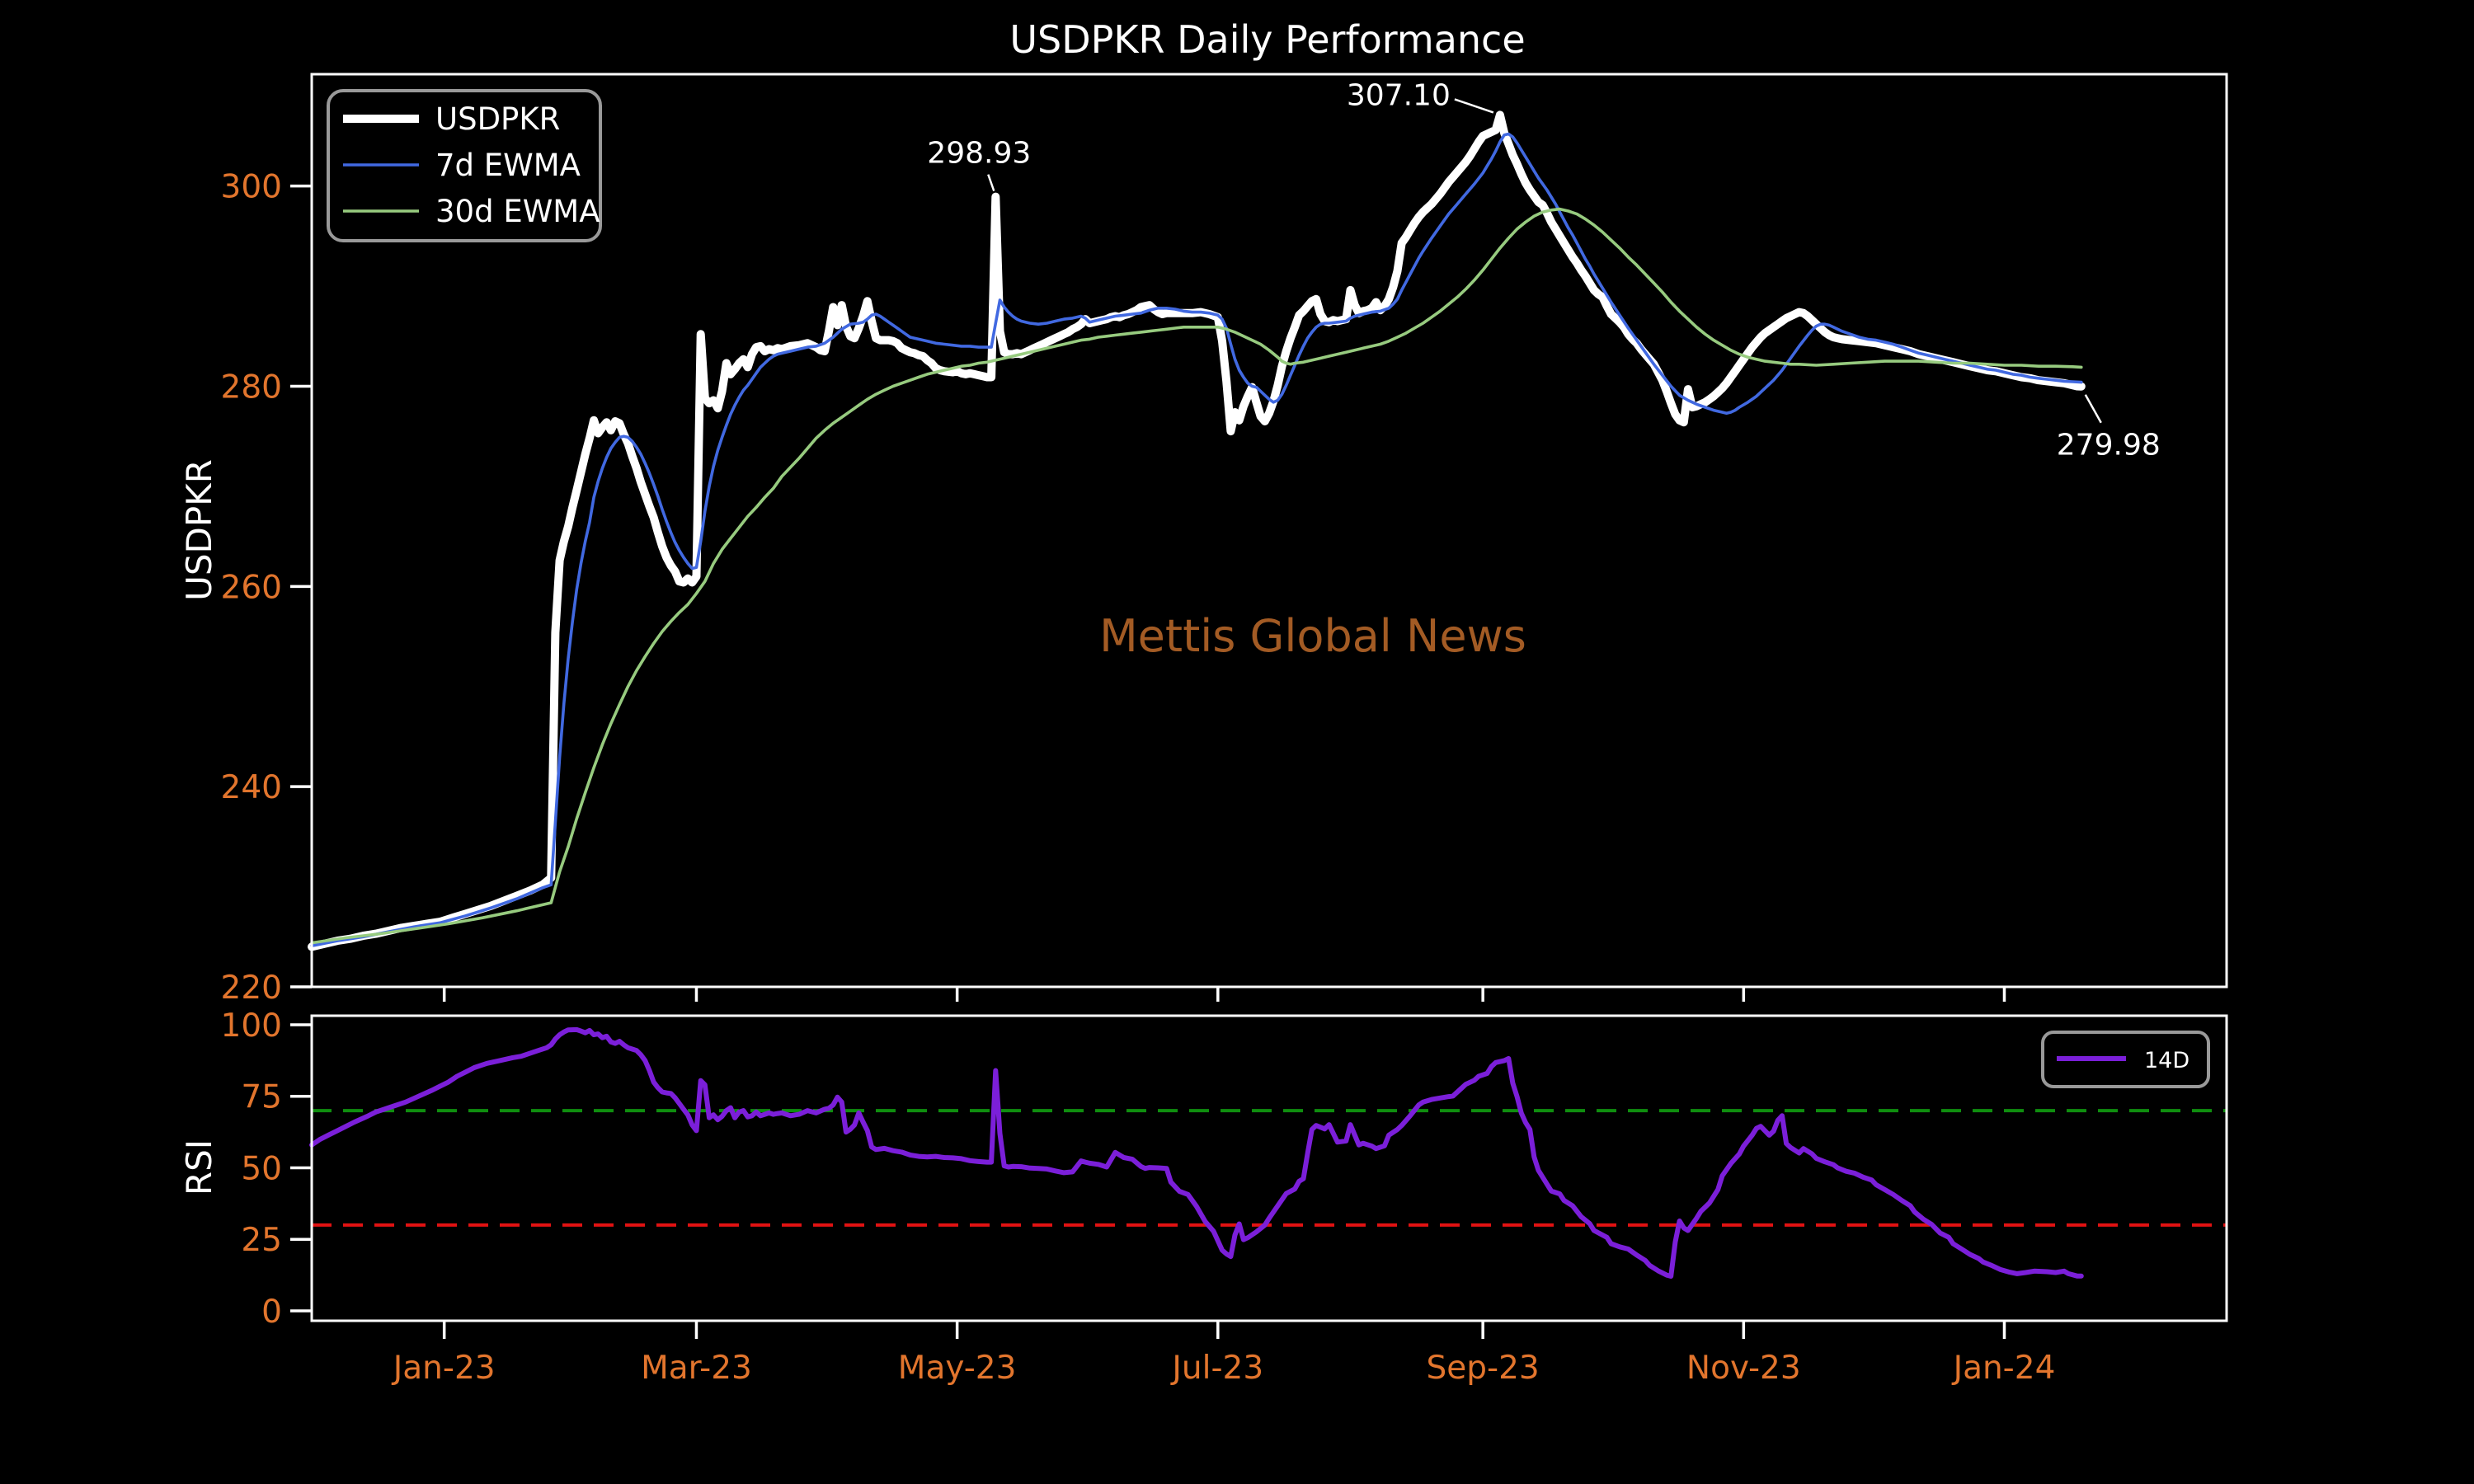 The width and height of the screenshot is (2474, 1484). I want to click on y-tick-label: 260, so click(251, 587).